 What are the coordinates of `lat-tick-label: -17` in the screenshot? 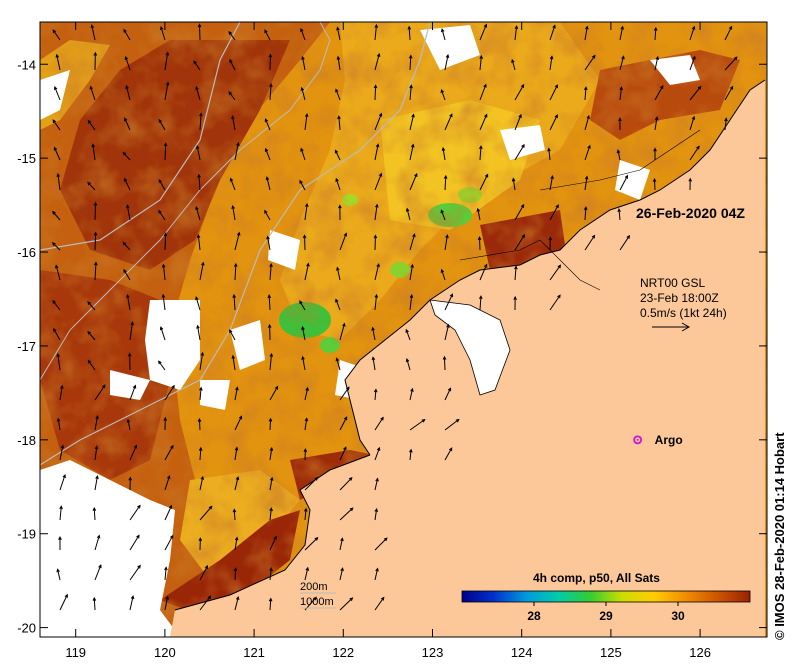 It's located at (26, 346).